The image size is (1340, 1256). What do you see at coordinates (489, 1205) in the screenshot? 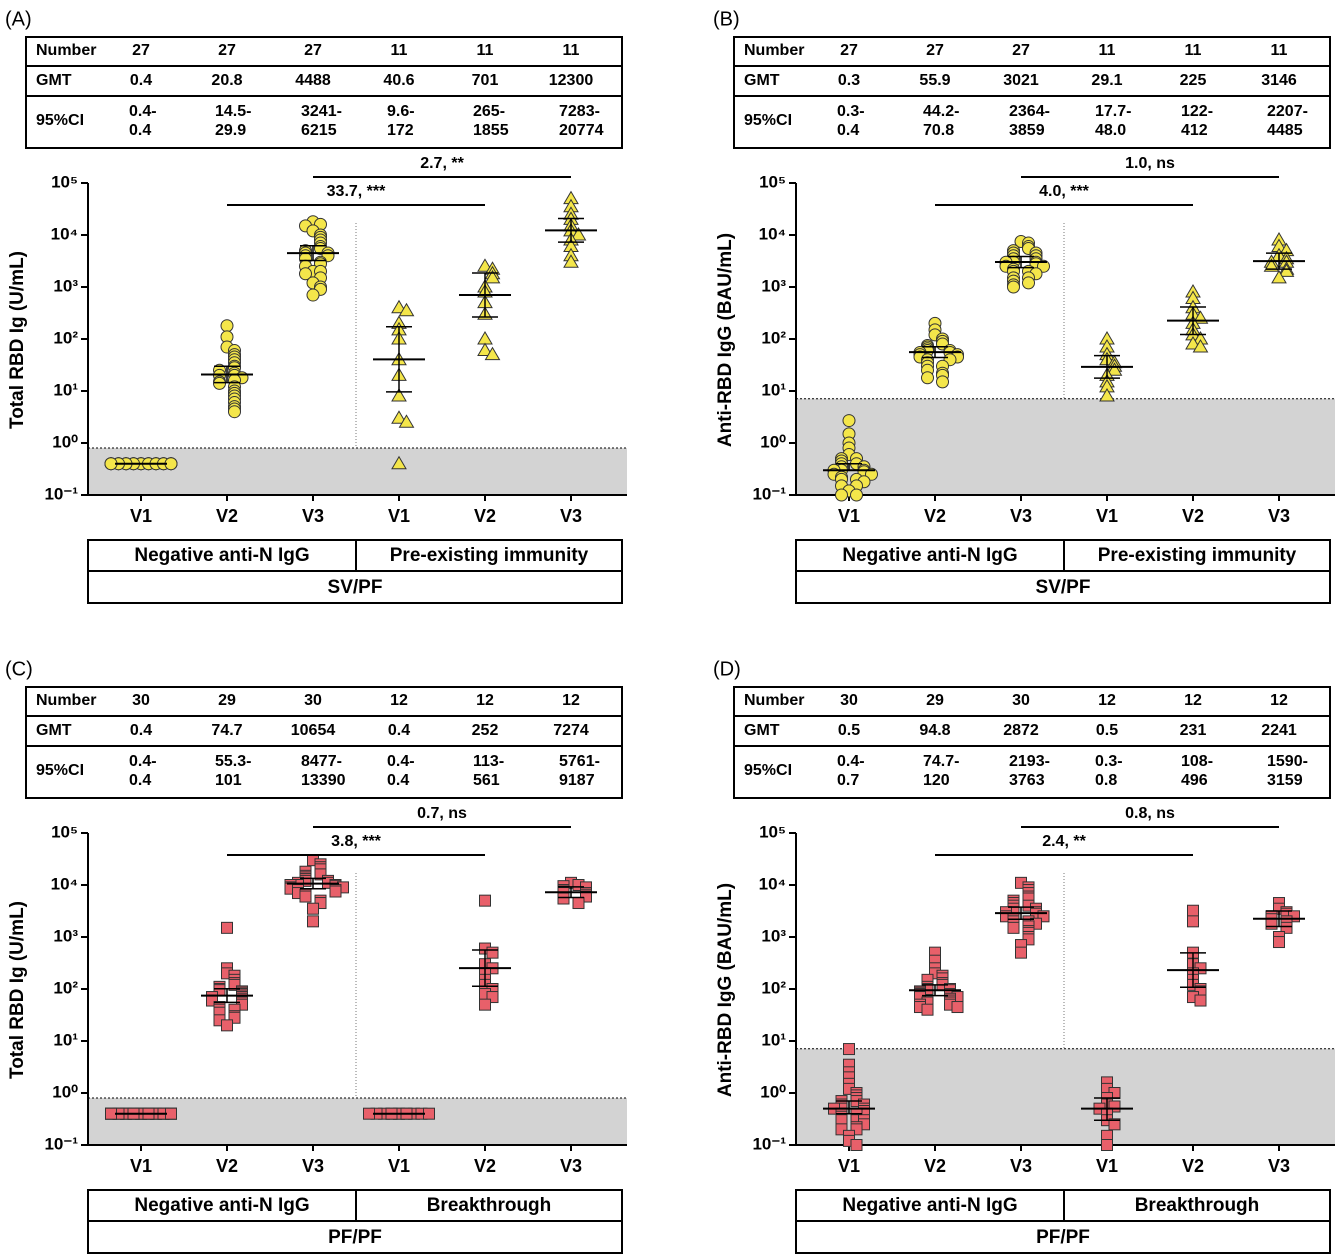
I see `group-label: Breakthrough` at bounding box center [489, 1205].